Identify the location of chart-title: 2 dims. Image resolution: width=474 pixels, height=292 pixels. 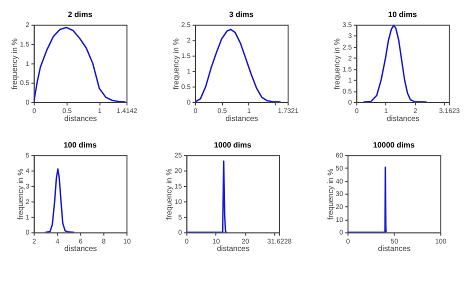
(80, 15).